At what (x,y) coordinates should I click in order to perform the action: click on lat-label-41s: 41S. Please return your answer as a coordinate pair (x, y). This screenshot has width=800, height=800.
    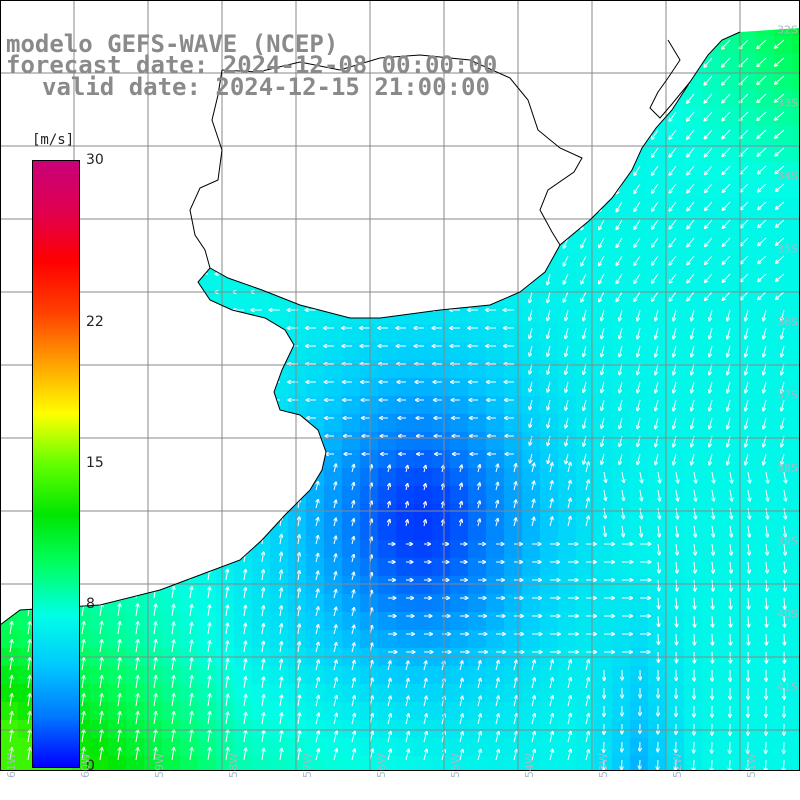
    Looking at the image, I should click on (787, 687).